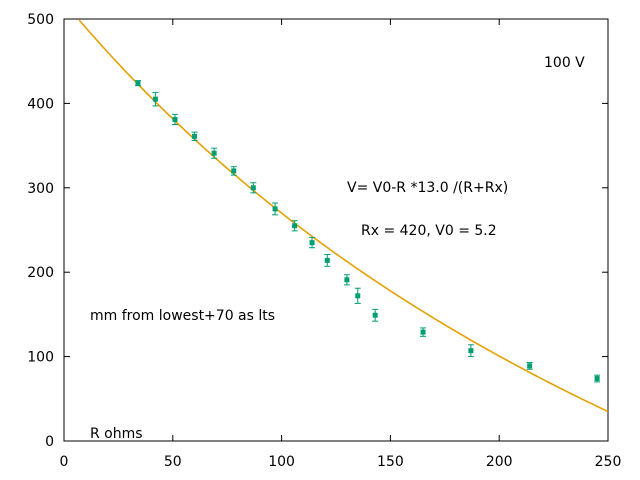 This screenshot has width=640, height=480. I want to click on x-tick-label: 50, so click(173, 462).